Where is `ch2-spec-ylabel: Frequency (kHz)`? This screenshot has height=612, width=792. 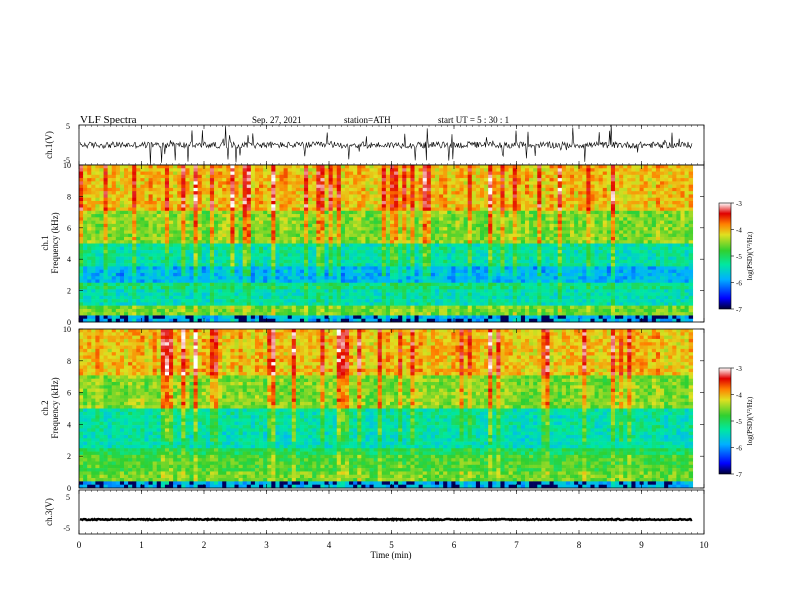
ch2-spec-ylabel: Frequency (kHz) is located at coordinates (55, 407).